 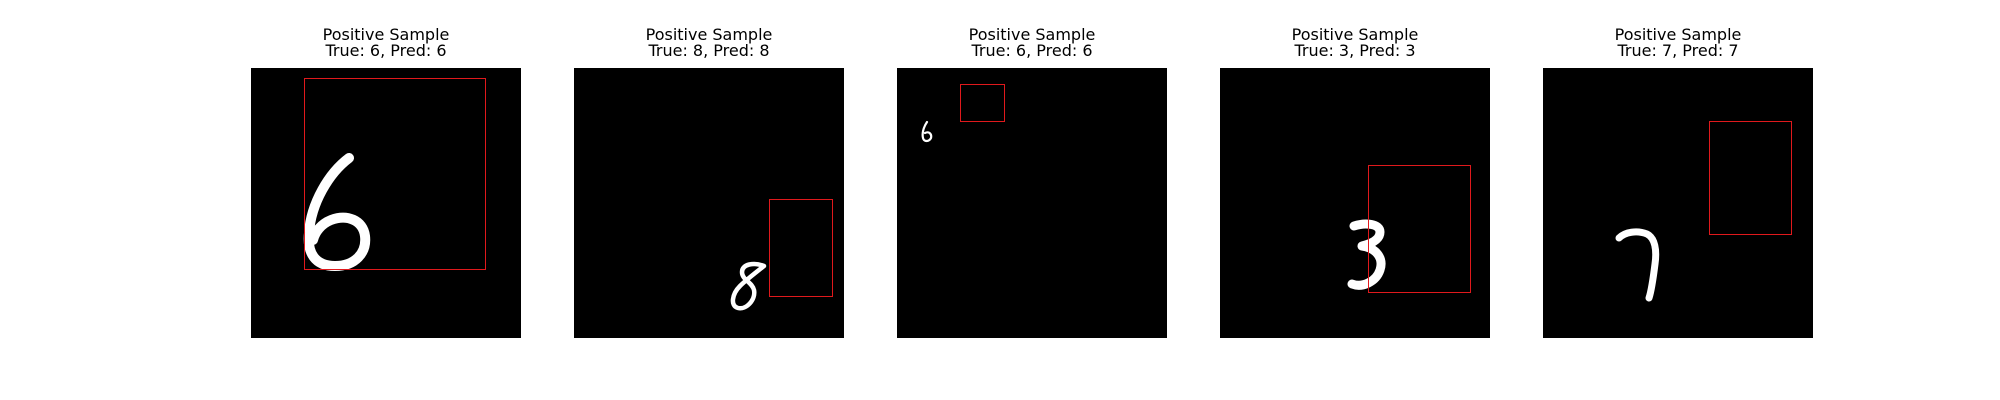 I want to click on sample-panel-1: Positive Sample True: 6, Pred: 6, so click(x=386, y=200).